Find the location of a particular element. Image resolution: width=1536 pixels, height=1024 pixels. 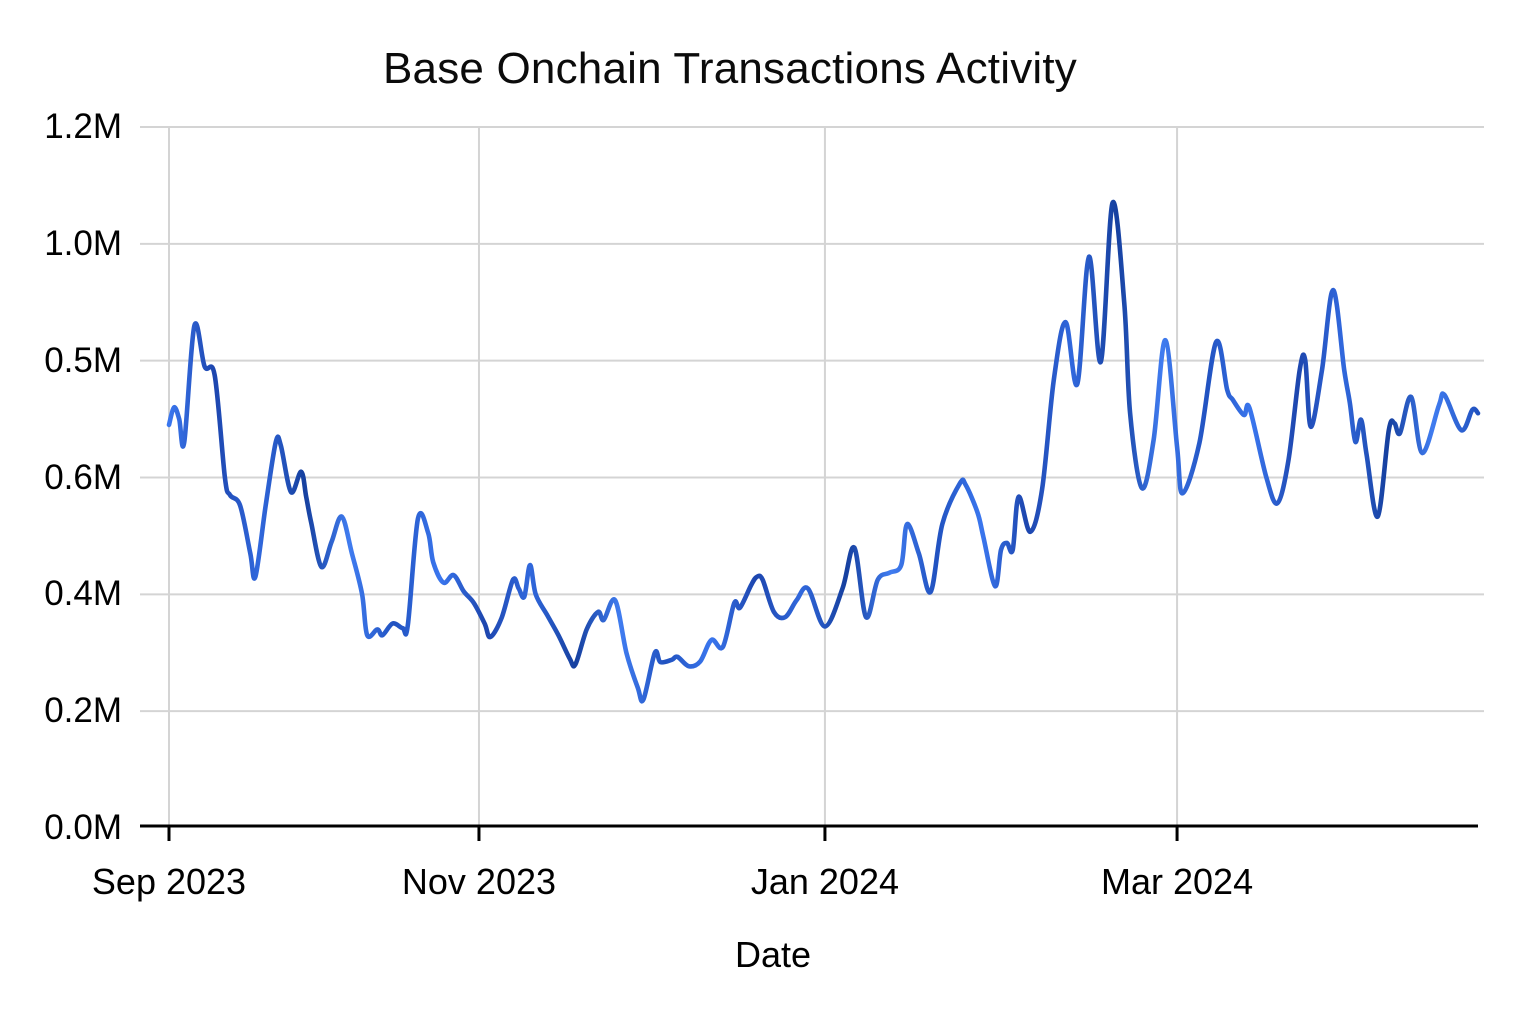

x-tick-label: Mar 2024 is located at coordinates (1177, 881).